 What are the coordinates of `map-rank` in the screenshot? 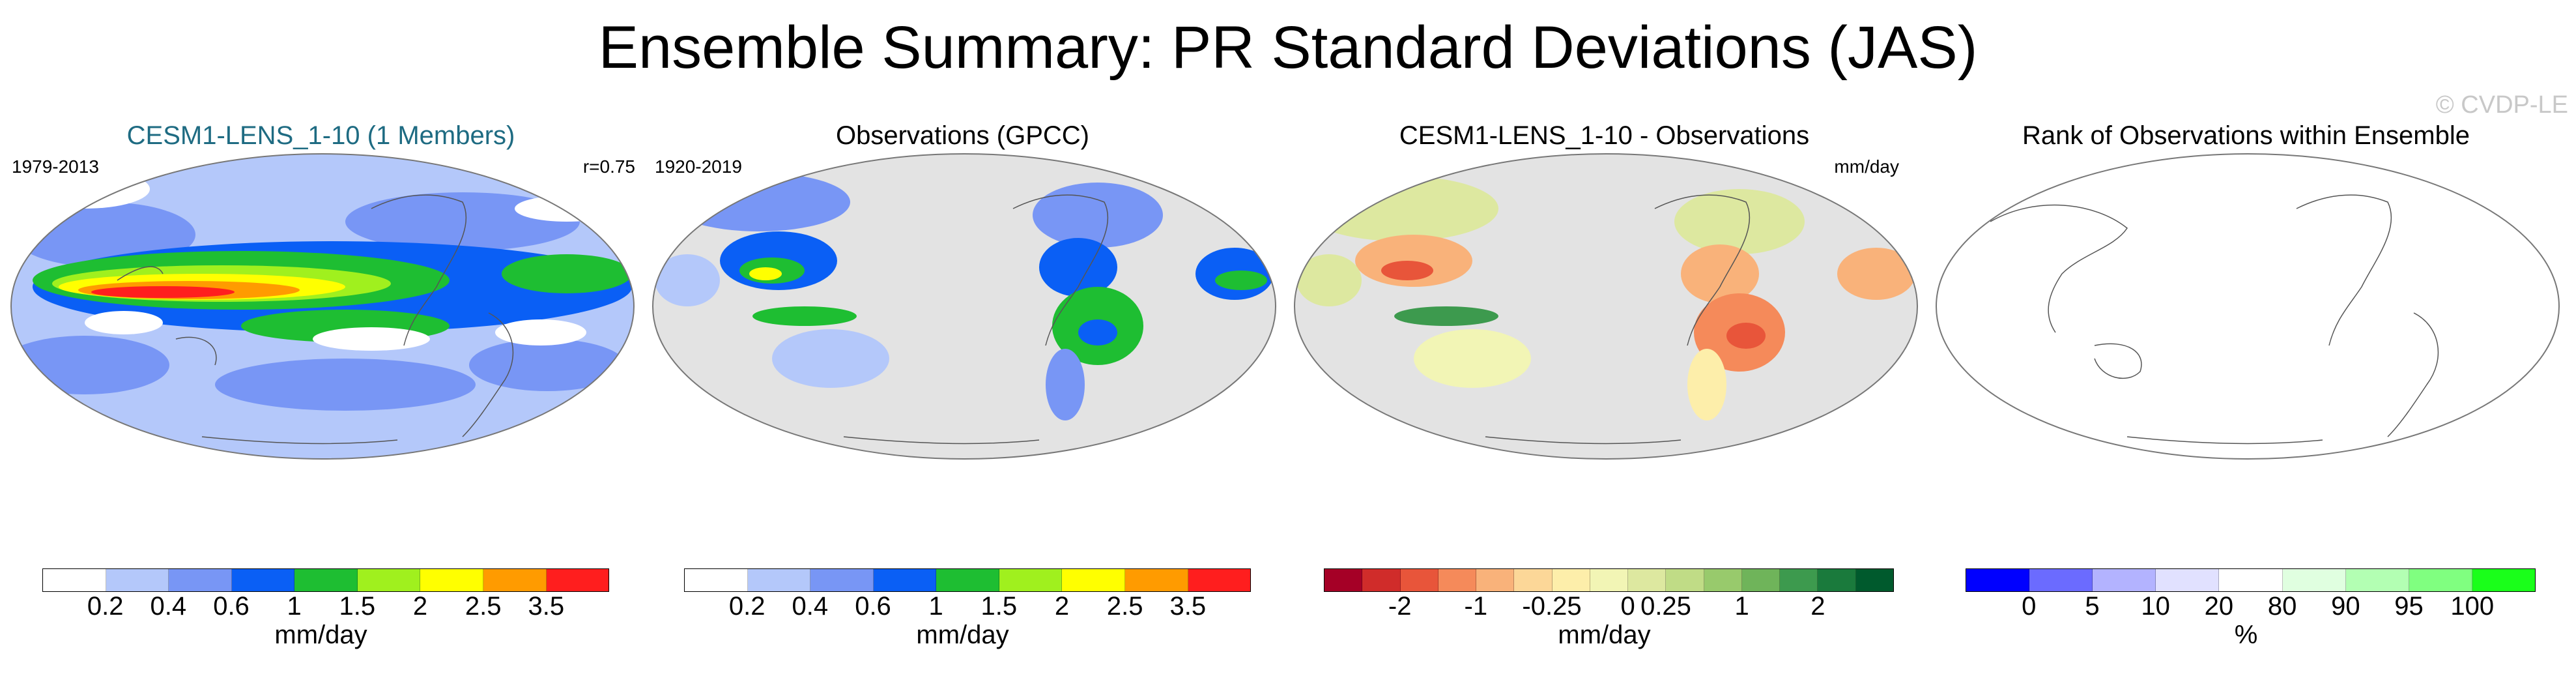 It's located at (2248, 306).